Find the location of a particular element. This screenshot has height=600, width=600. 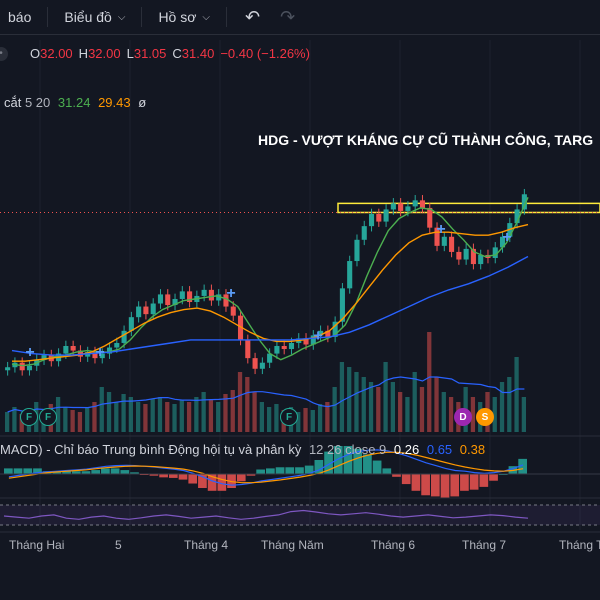

x-tick-label: Tháng T is located at coordinates (579, 545).